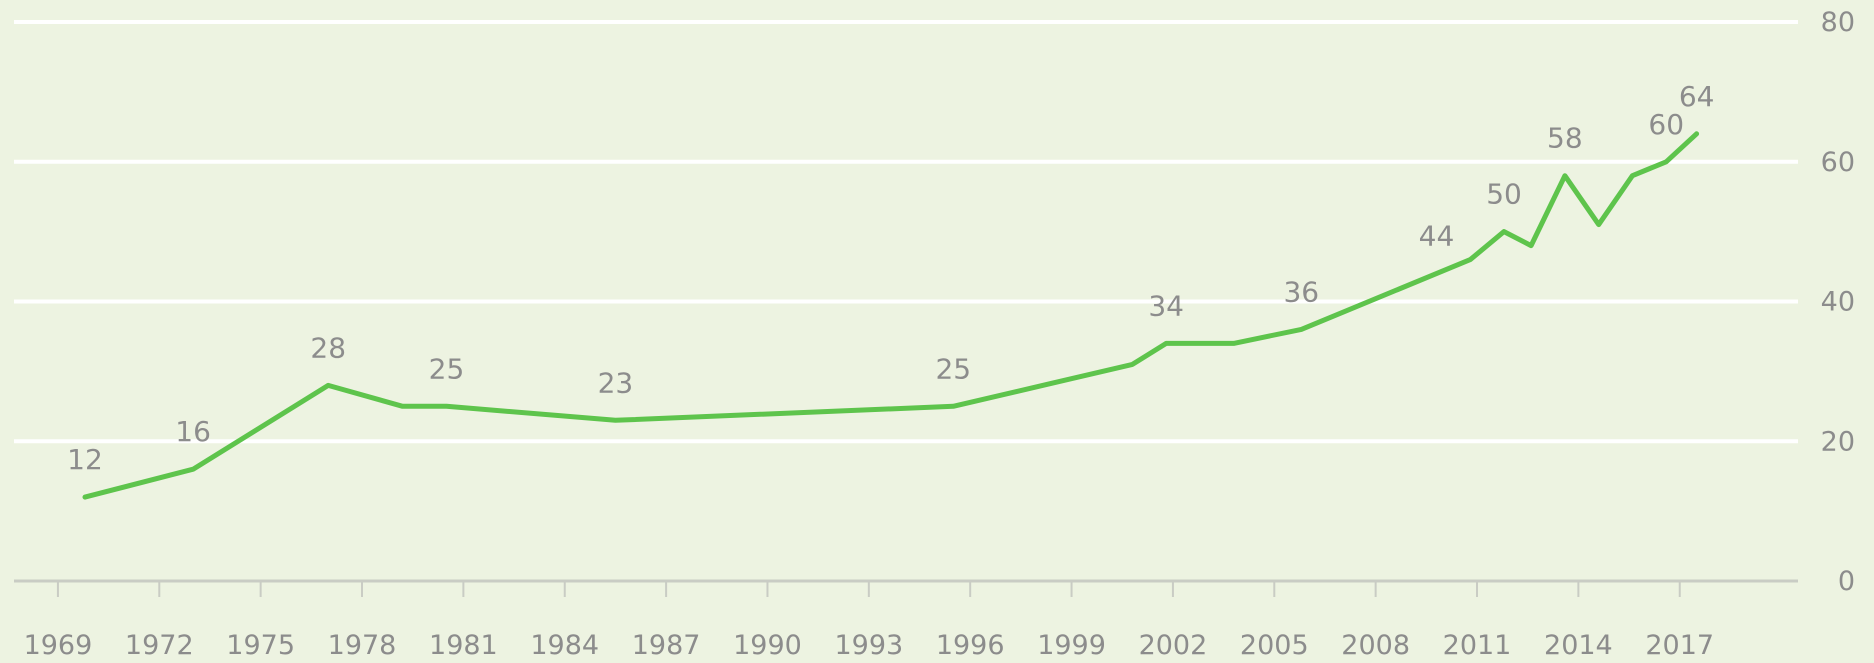  Describe the element at coordinates (1477, 645) in the screenshot. I see `x-tick-label: 2011` at that location.